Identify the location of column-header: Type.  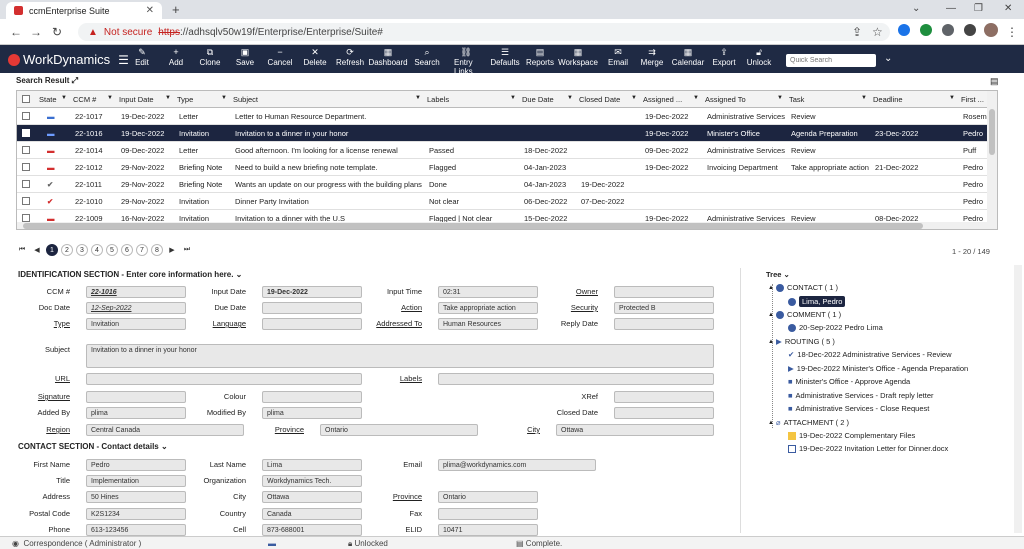
(185, 99).